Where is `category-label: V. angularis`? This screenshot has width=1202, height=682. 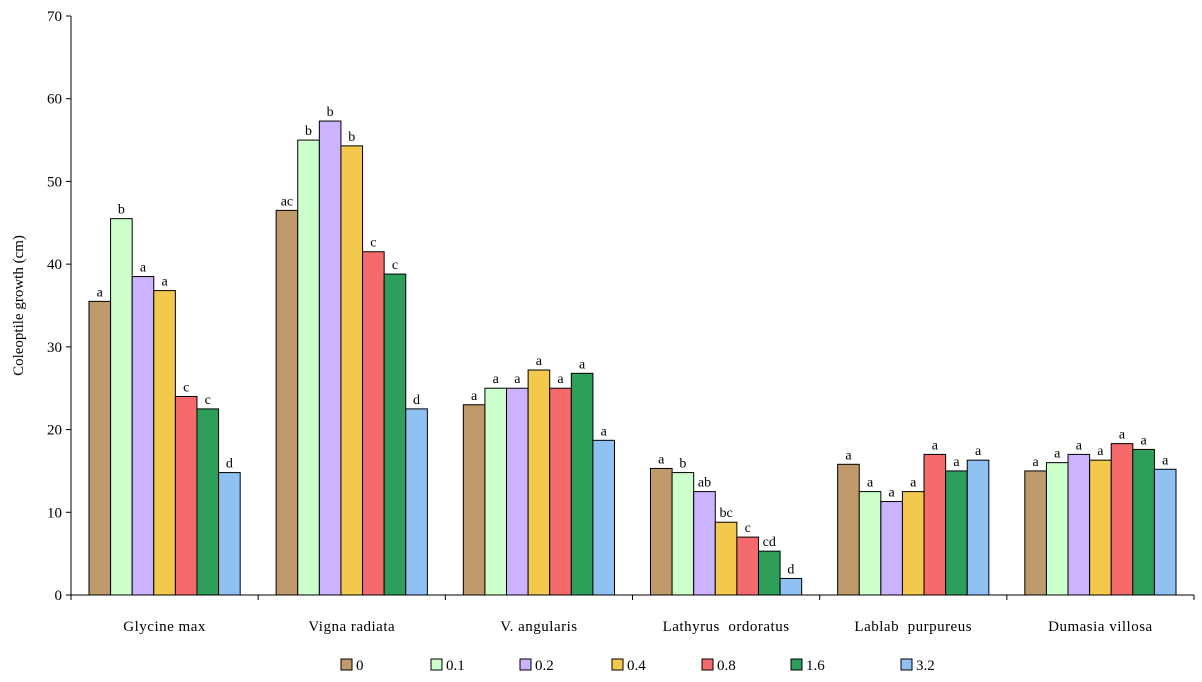
category-label: V. angularis is located at coordinates (538, 627).